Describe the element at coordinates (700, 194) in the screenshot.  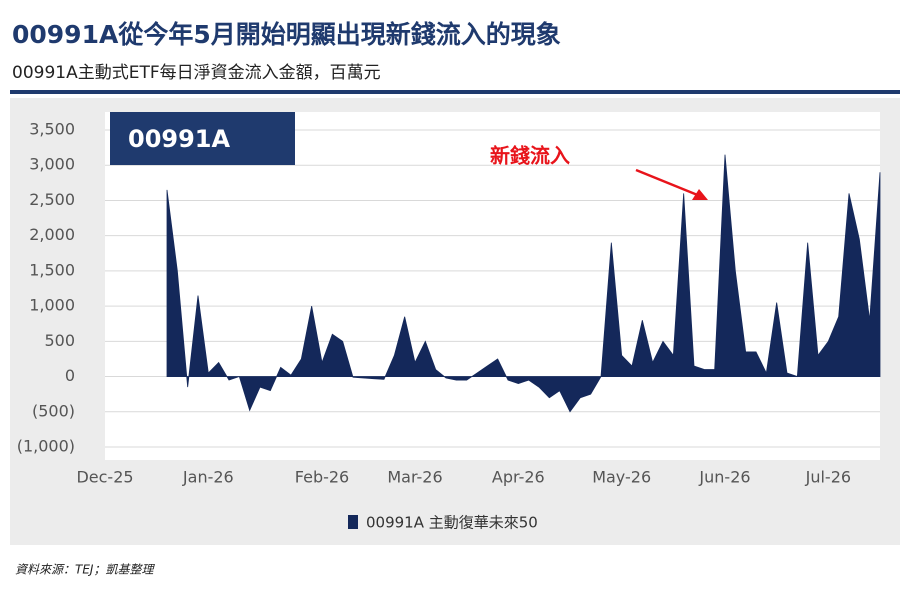
I see `arrow-head` at that location.